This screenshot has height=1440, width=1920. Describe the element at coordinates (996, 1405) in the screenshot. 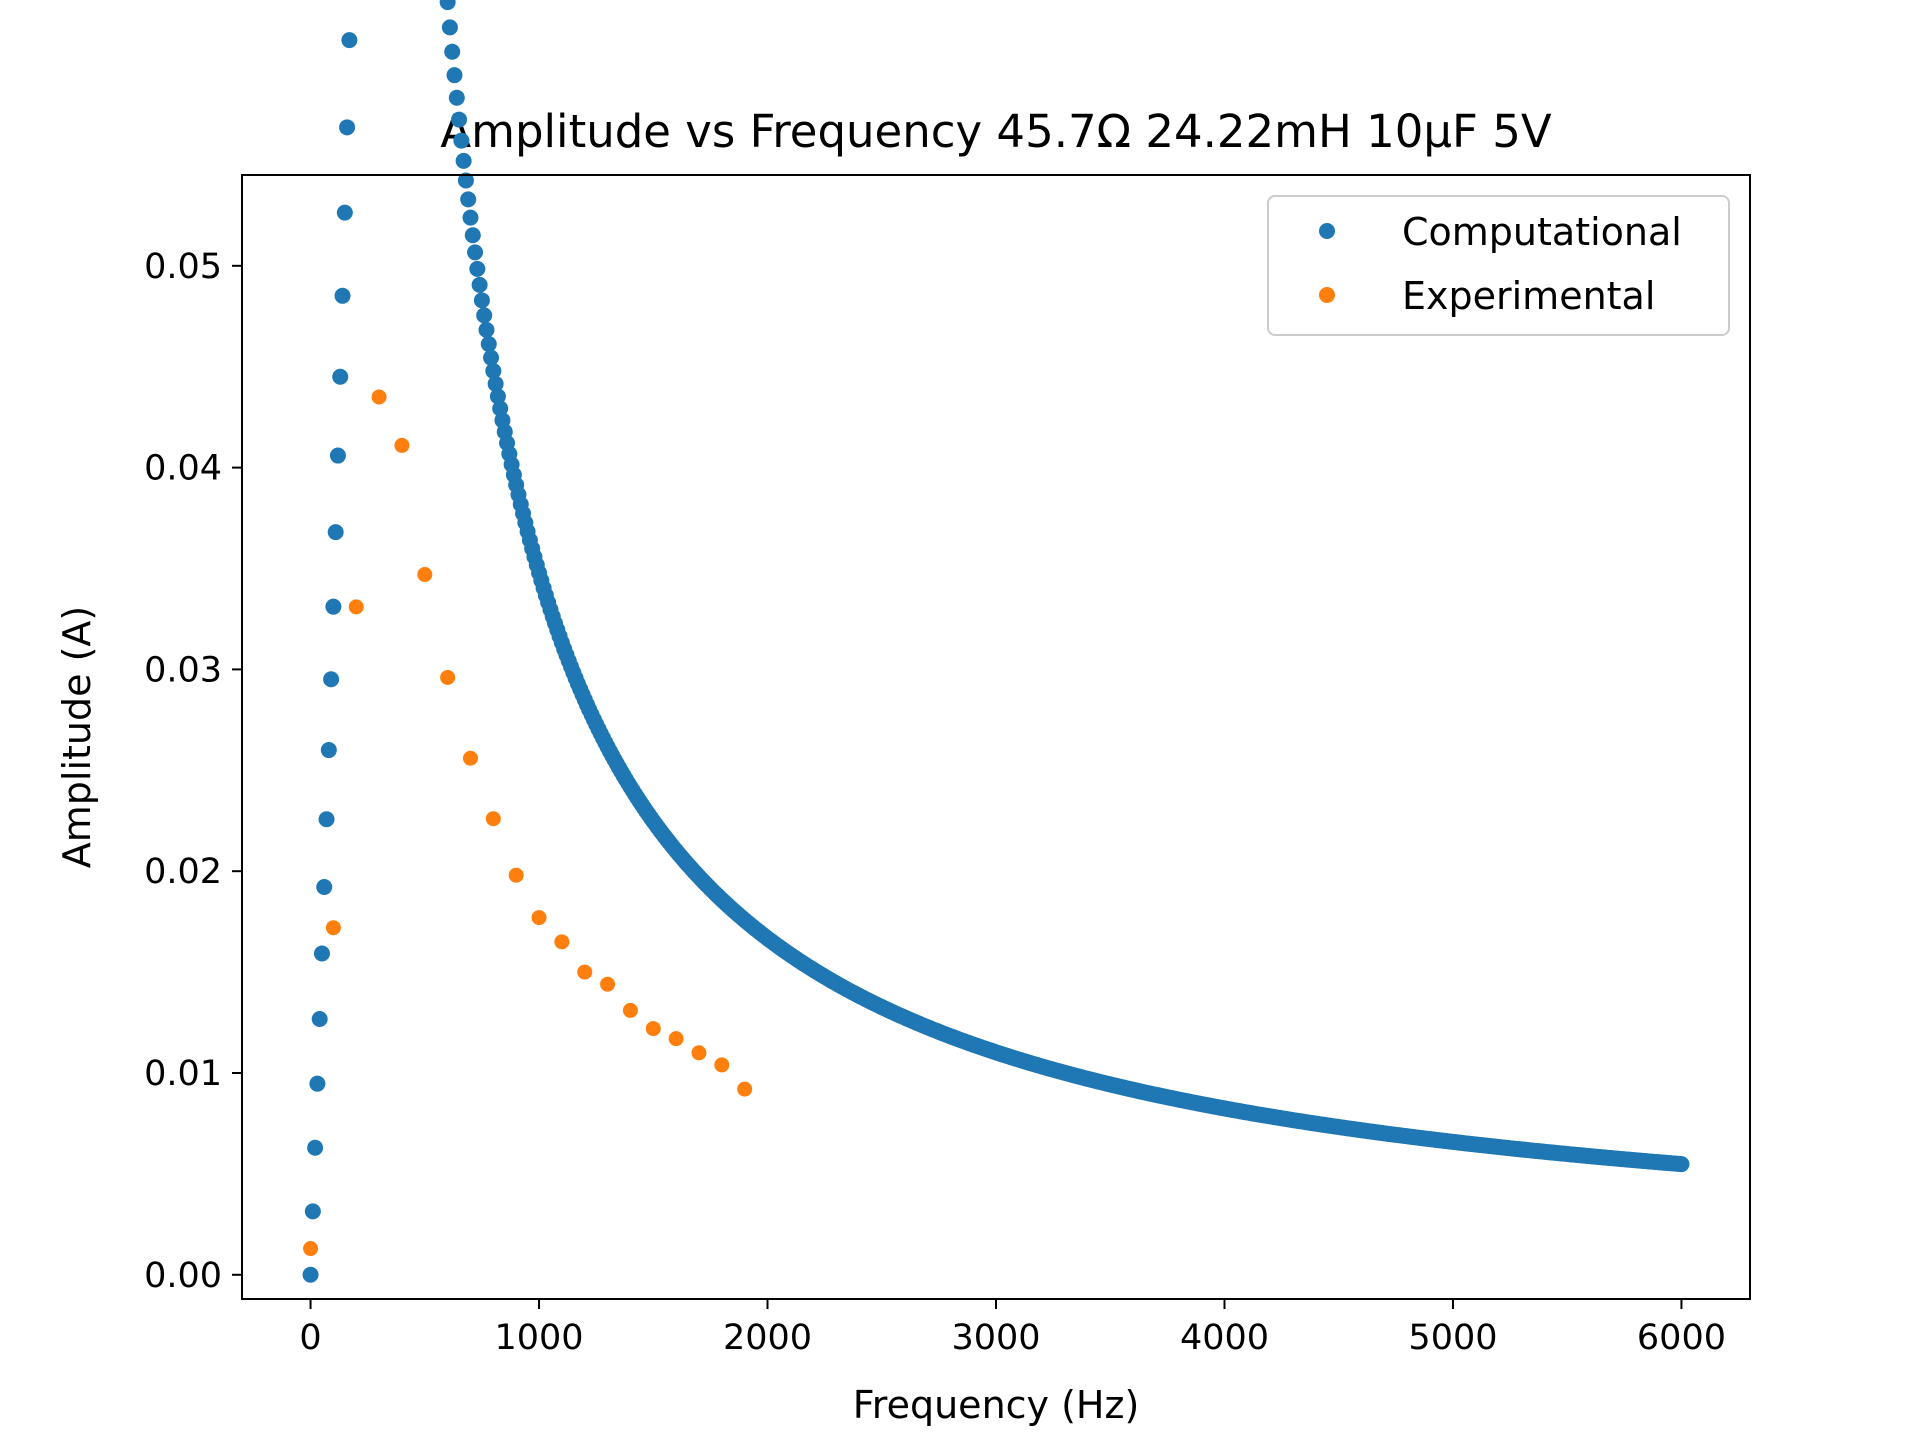

I see `x-axis-label: Frequency (Hz)` at that location.